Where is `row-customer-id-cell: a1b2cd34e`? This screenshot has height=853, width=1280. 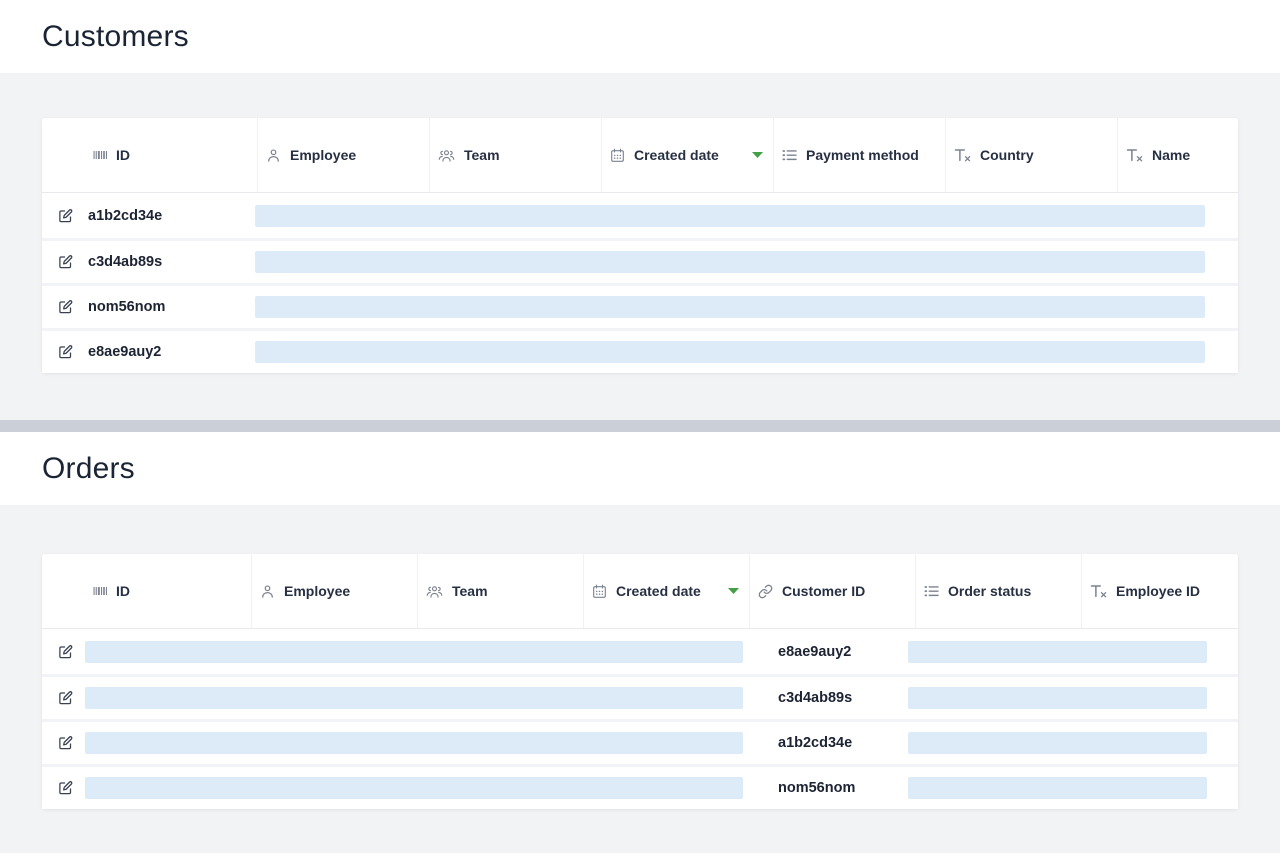 row-customer-id-cell: a1b2cd34e is located at coordinates (815, 743).